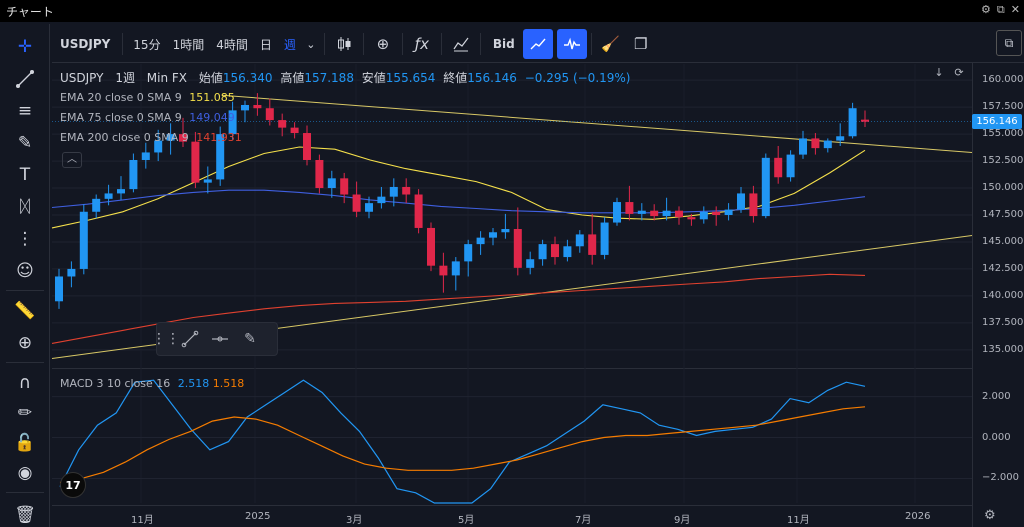 This screenshot has height=527, width=1024. Describe the element at coordinates (25, 207) in the screenshot. I see `pattern-tool-icon: ᛞ` at that location.